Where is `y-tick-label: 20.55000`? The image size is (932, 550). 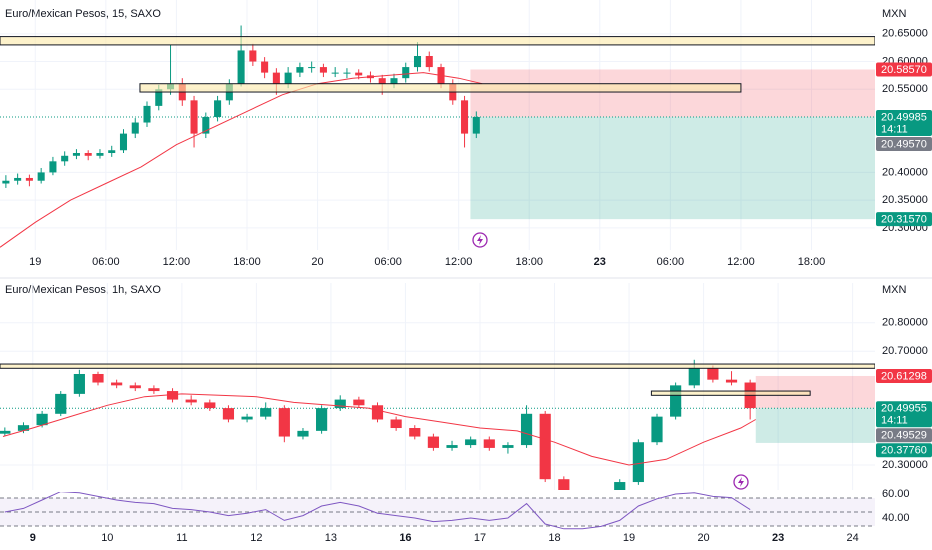
y-tick-label: 20.55000 is located at coordinates (905, 89).